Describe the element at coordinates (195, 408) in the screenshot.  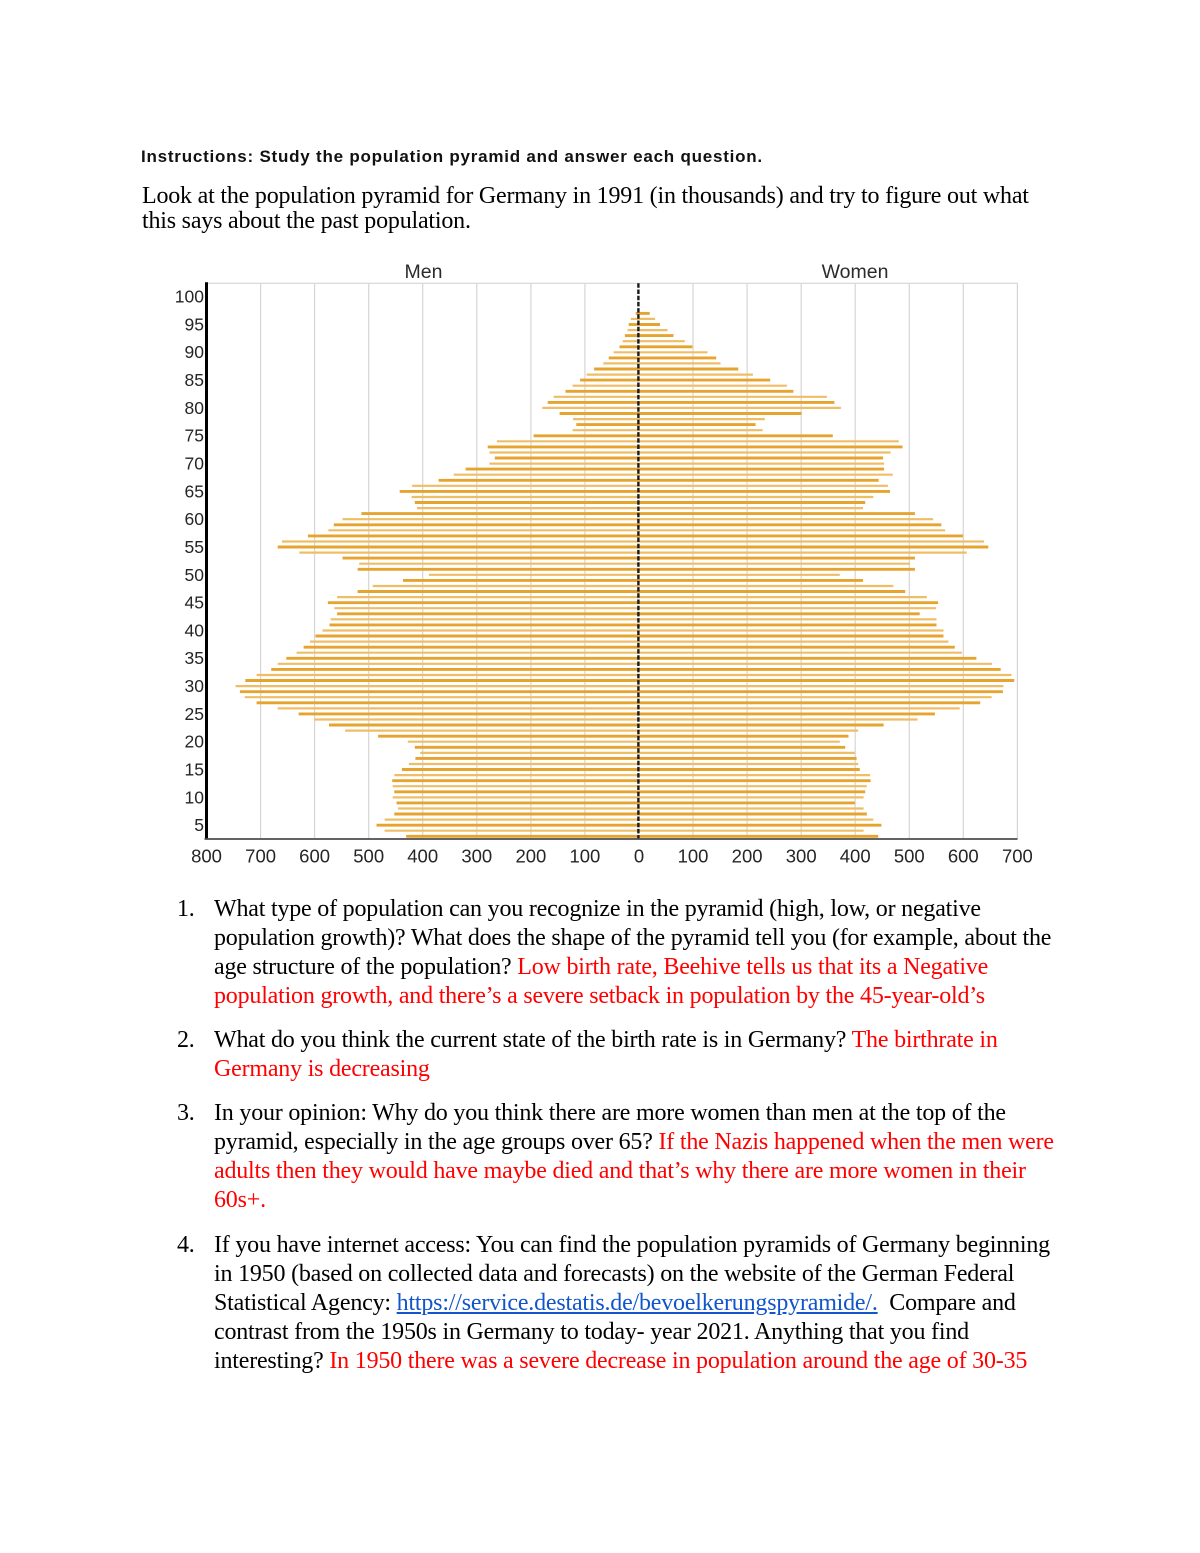
I see `svg-text: 80` at that location.